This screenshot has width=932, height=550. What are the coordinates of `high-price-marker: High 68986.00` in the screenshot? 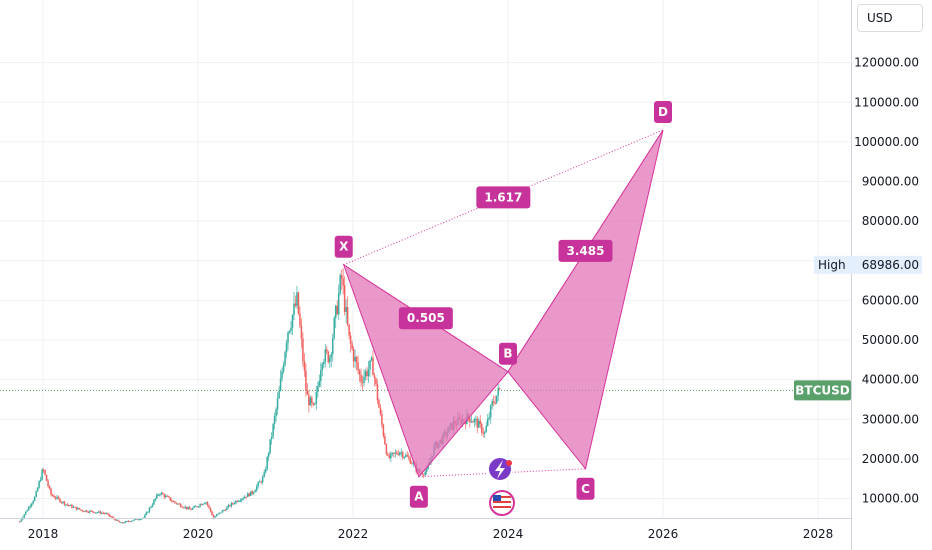 It's located at (868, 264).